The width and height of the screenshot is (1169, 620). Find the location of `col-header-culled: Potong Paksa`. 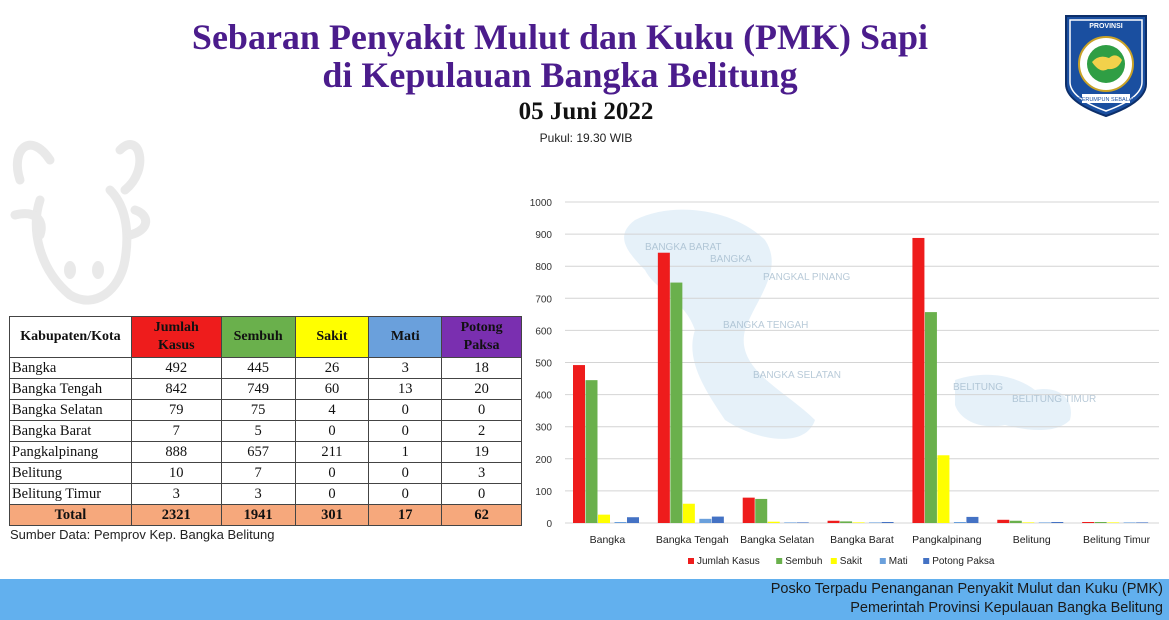

col-header-culled: Potong Paksa is located at coordinates (481, 337).